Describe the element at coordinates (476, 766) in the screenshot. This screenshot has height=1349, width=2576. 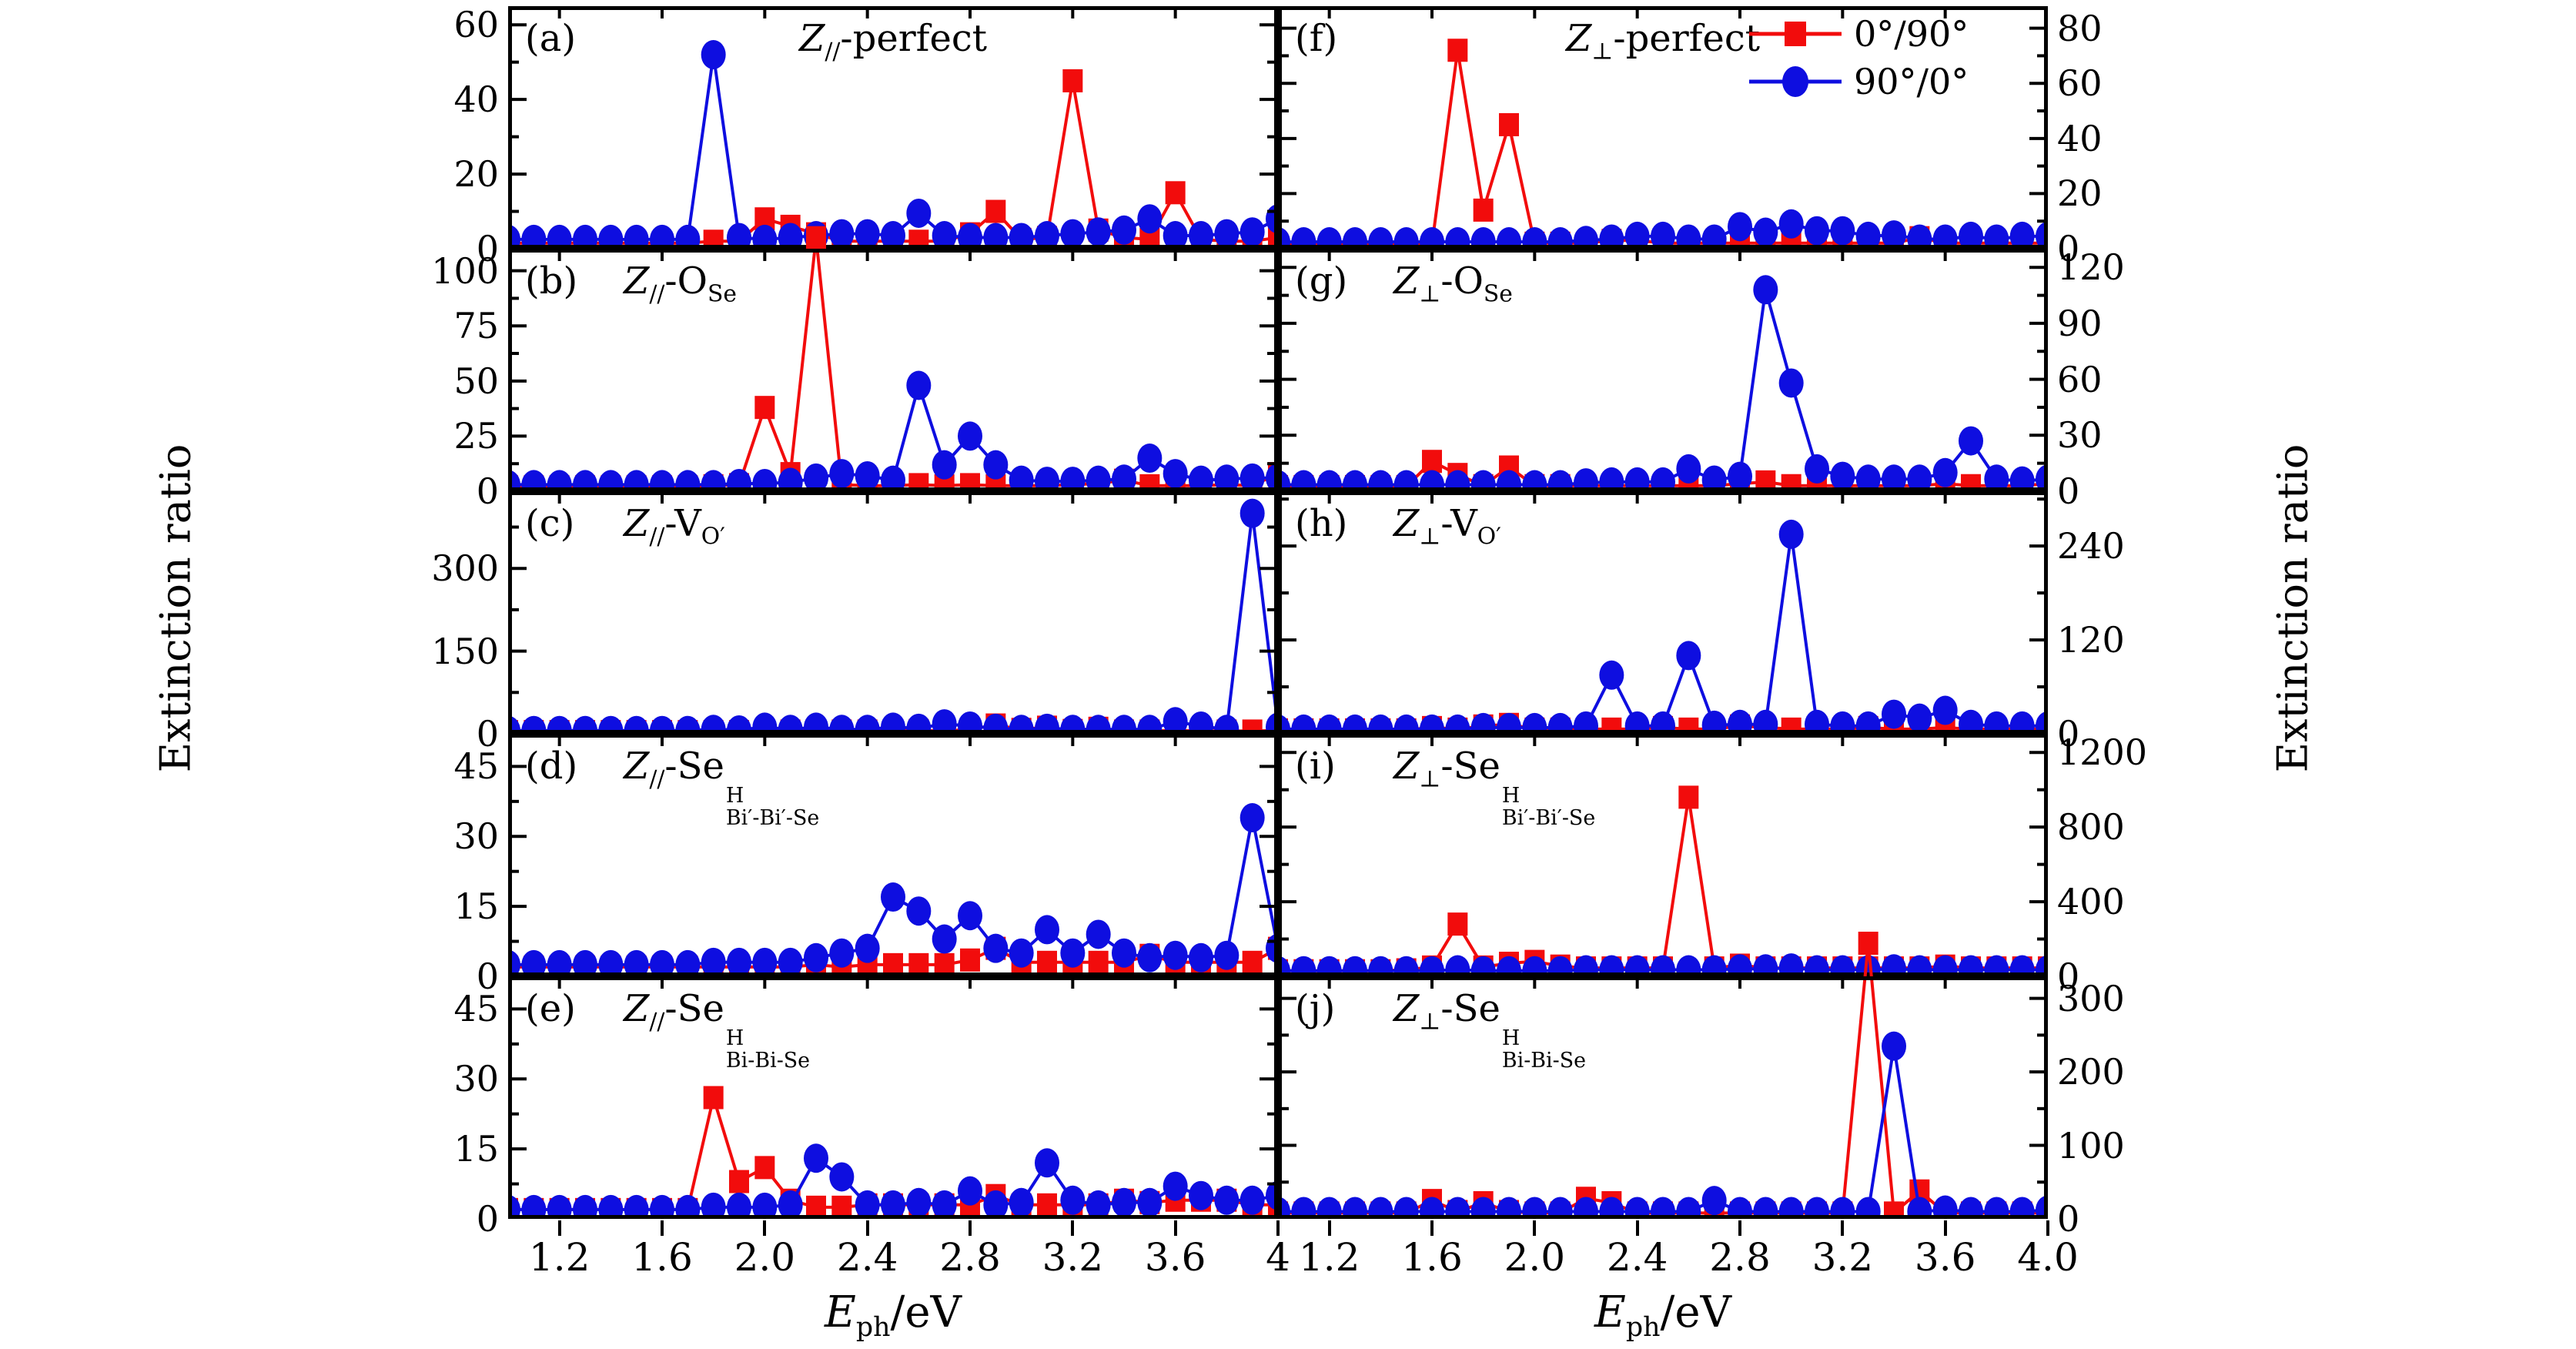
I see `panel-d-ytick-label-45: 45` at that location.